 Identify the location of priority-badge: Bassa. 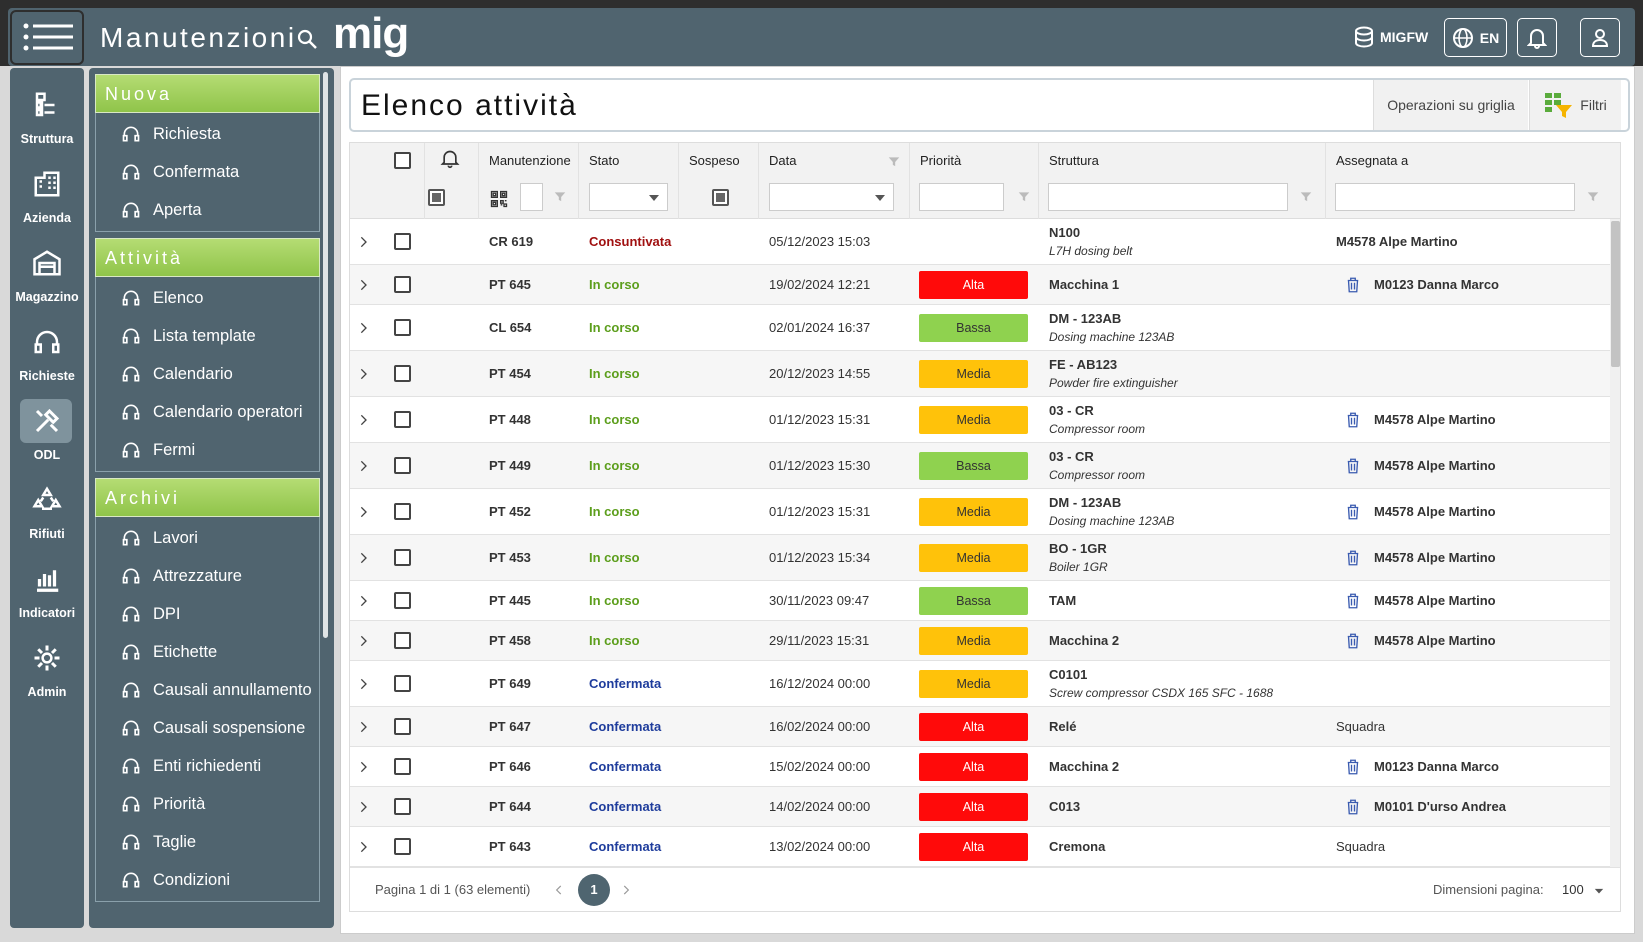
(973, 328).